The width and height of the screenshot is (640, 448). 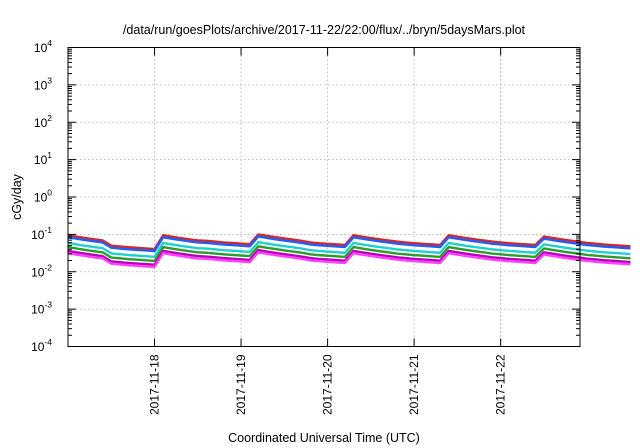 I want to click on x-tick-label: 2017-11-20, so click(x=328, y=384).